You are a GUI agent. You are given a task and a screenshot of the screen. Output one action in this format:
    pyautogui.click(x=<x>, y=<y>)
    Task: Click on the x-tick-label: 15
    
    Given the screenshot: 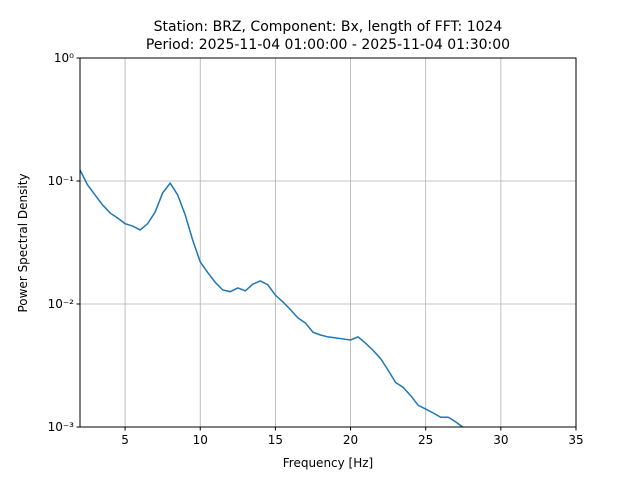 What is the action you would take?
    pyautogui.click(x=275, y=440)
    